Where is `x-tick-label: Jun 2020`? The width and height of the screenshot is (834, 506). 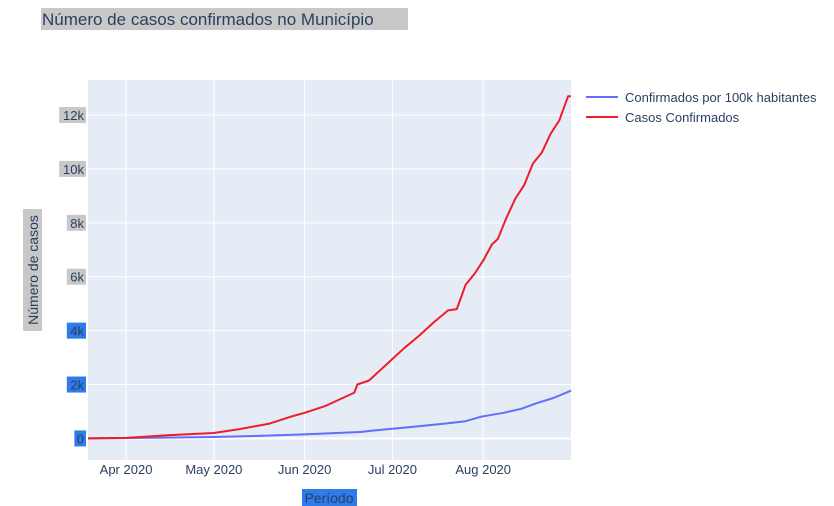
x-tick-label: Jun 2020 is located at coordinates (305, 469).